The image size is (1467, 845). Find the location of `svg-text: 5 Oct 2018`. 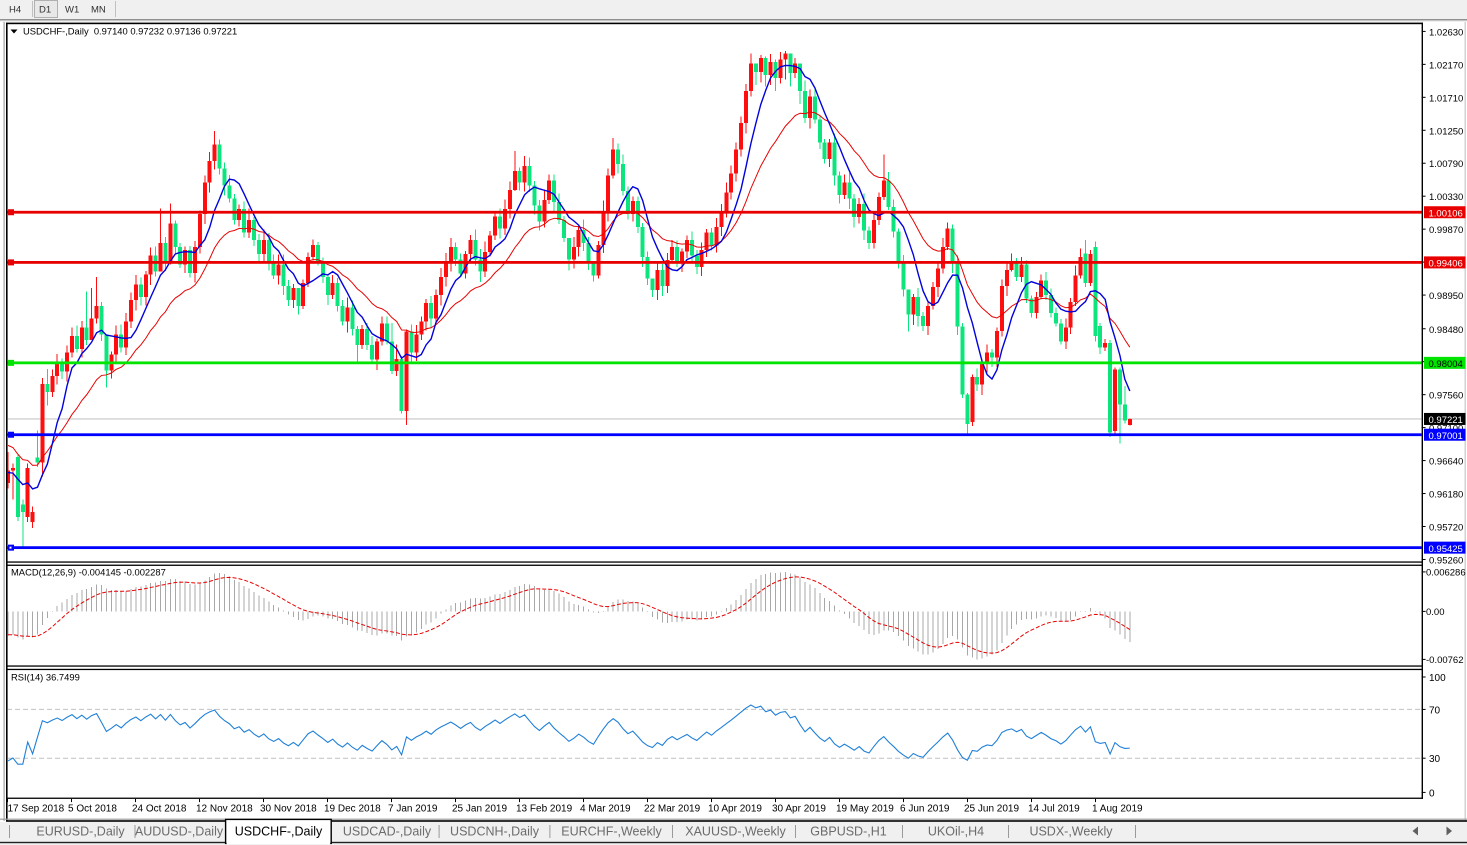

svg-text: 5 Oct 2018 is located at coordinates (92, 809).